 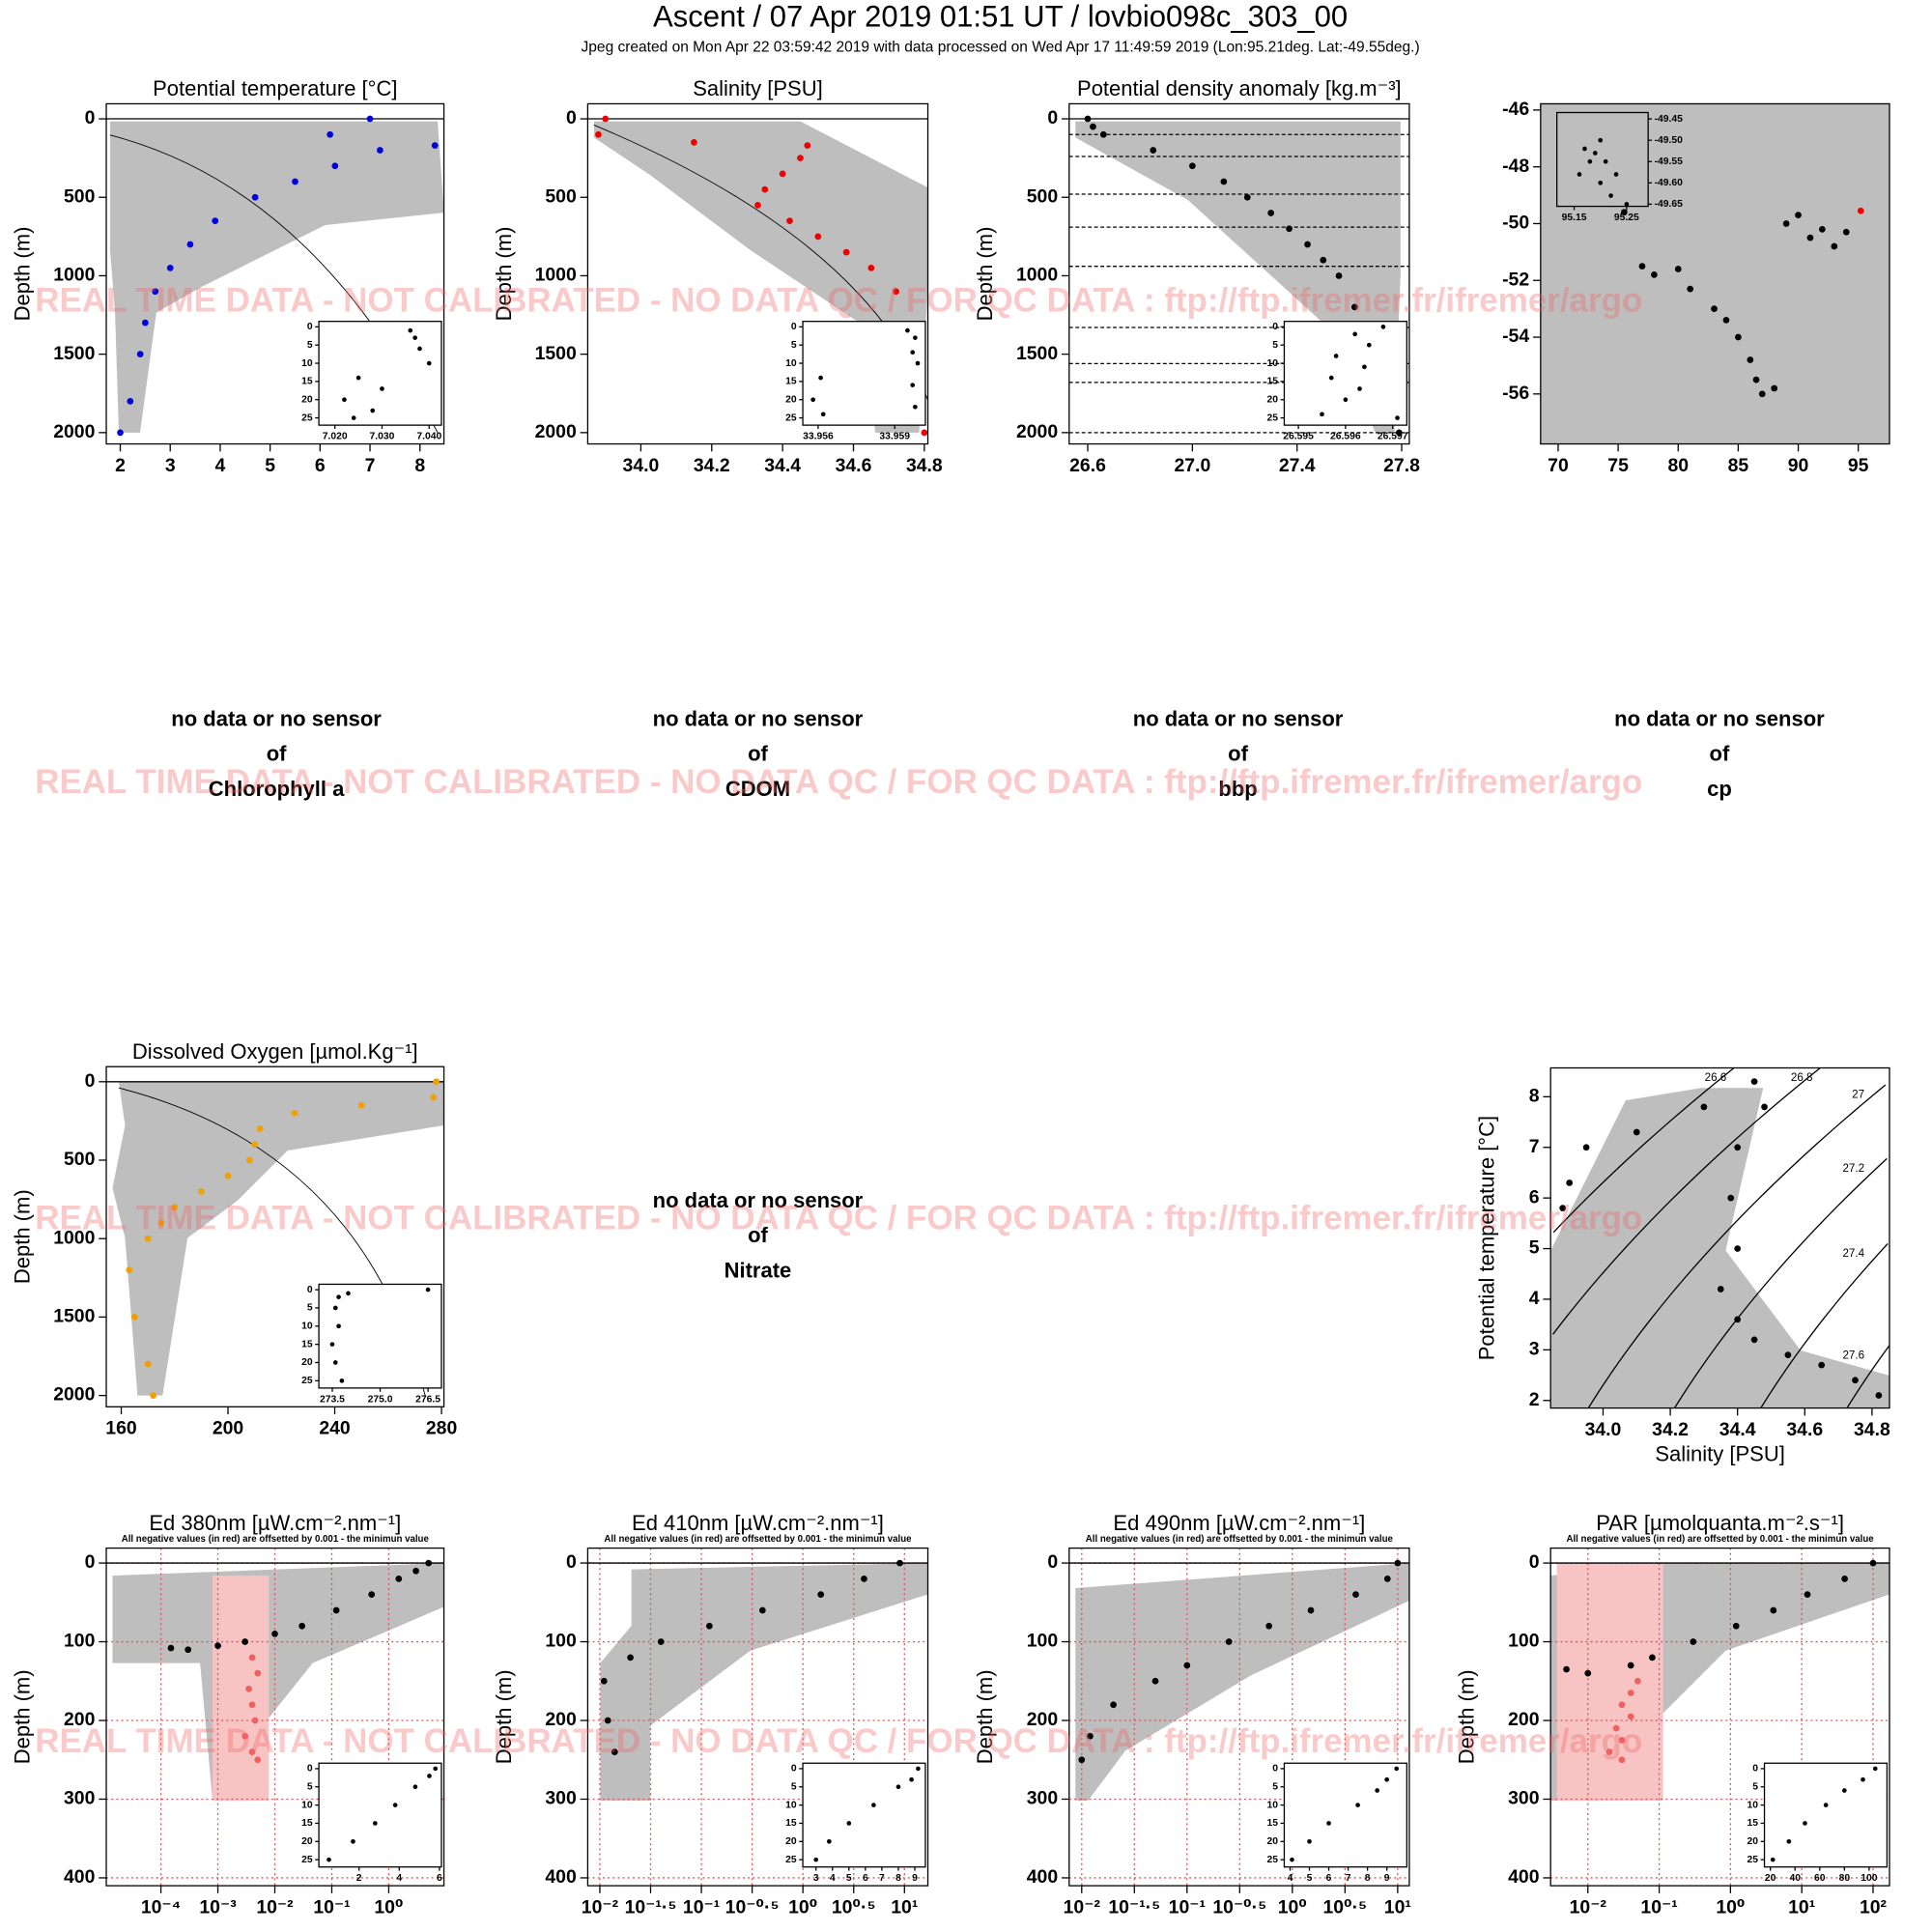 I want to click on x-tick-label: 70, so click(x=1558, y=465).